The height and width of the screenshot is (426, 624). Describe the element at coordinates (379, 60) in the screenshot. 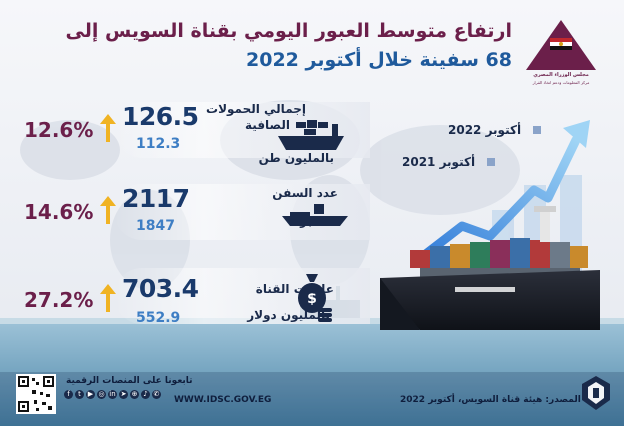

I see `title-line-2: 68 سفينة خلال أكتوبر 2022` at that location.